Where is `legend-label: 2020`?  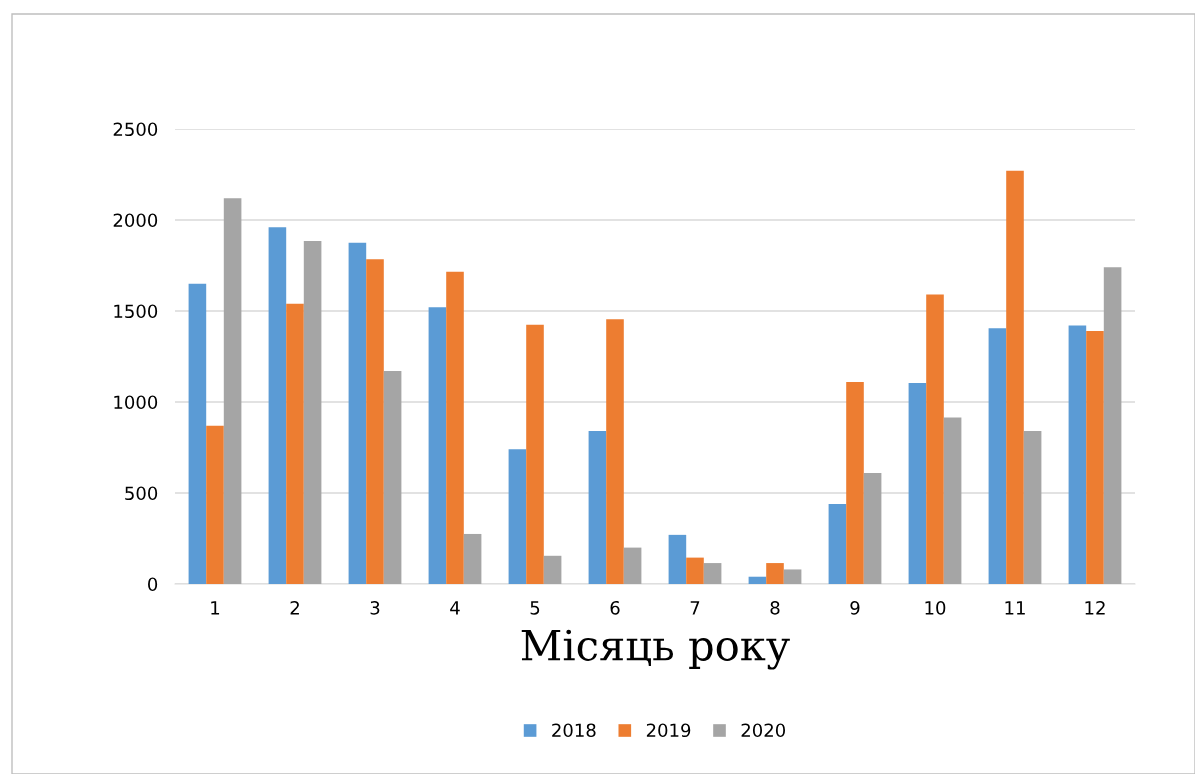 legend-label: 2020 is located at coordinates (763, 730).